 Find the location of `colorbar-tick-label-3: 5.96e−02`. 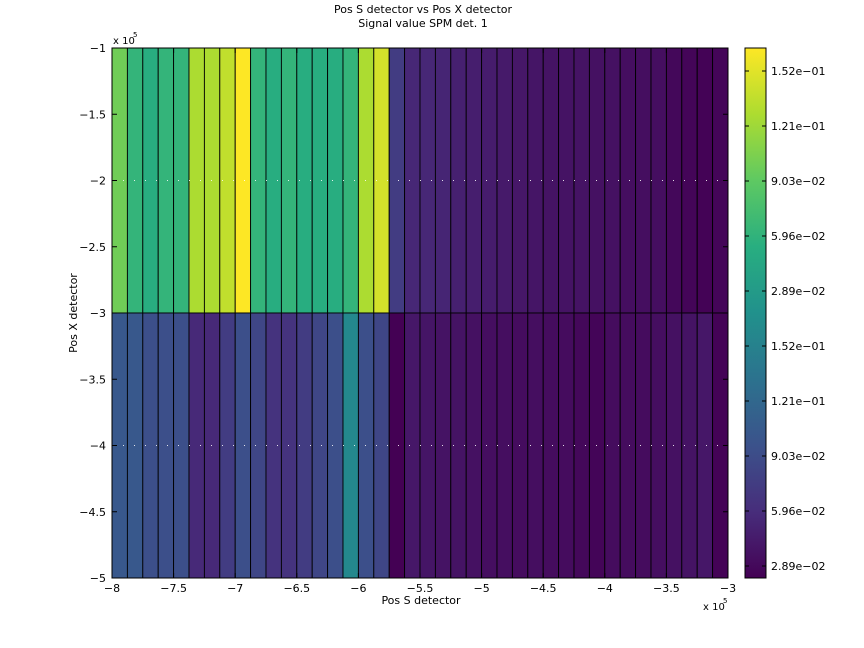

colorbar-tick-label-3: 5.96e−02 is located at coordinates (798, 236).